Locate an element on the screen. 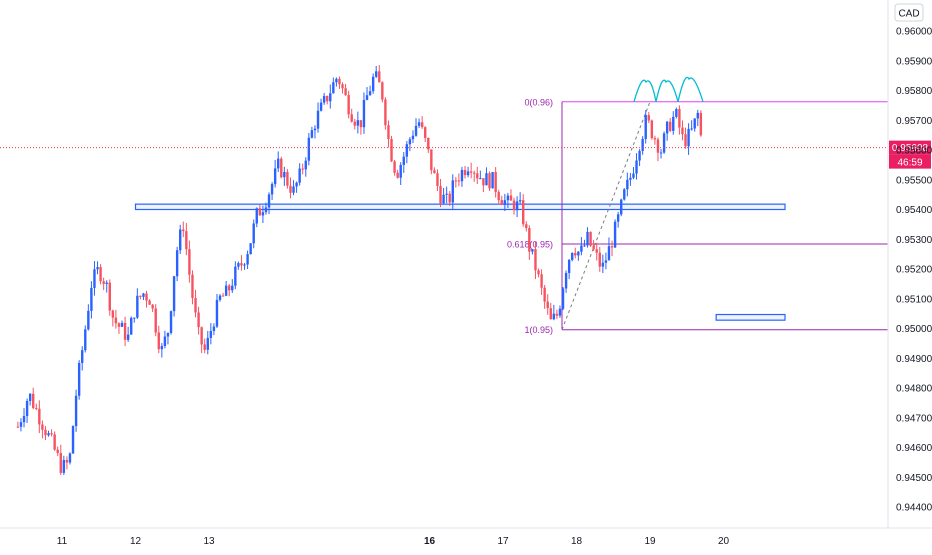 The height and width of the screenshot is (555, 932). price-tick-label: 0.95600 is located at coordinates (914, 151).